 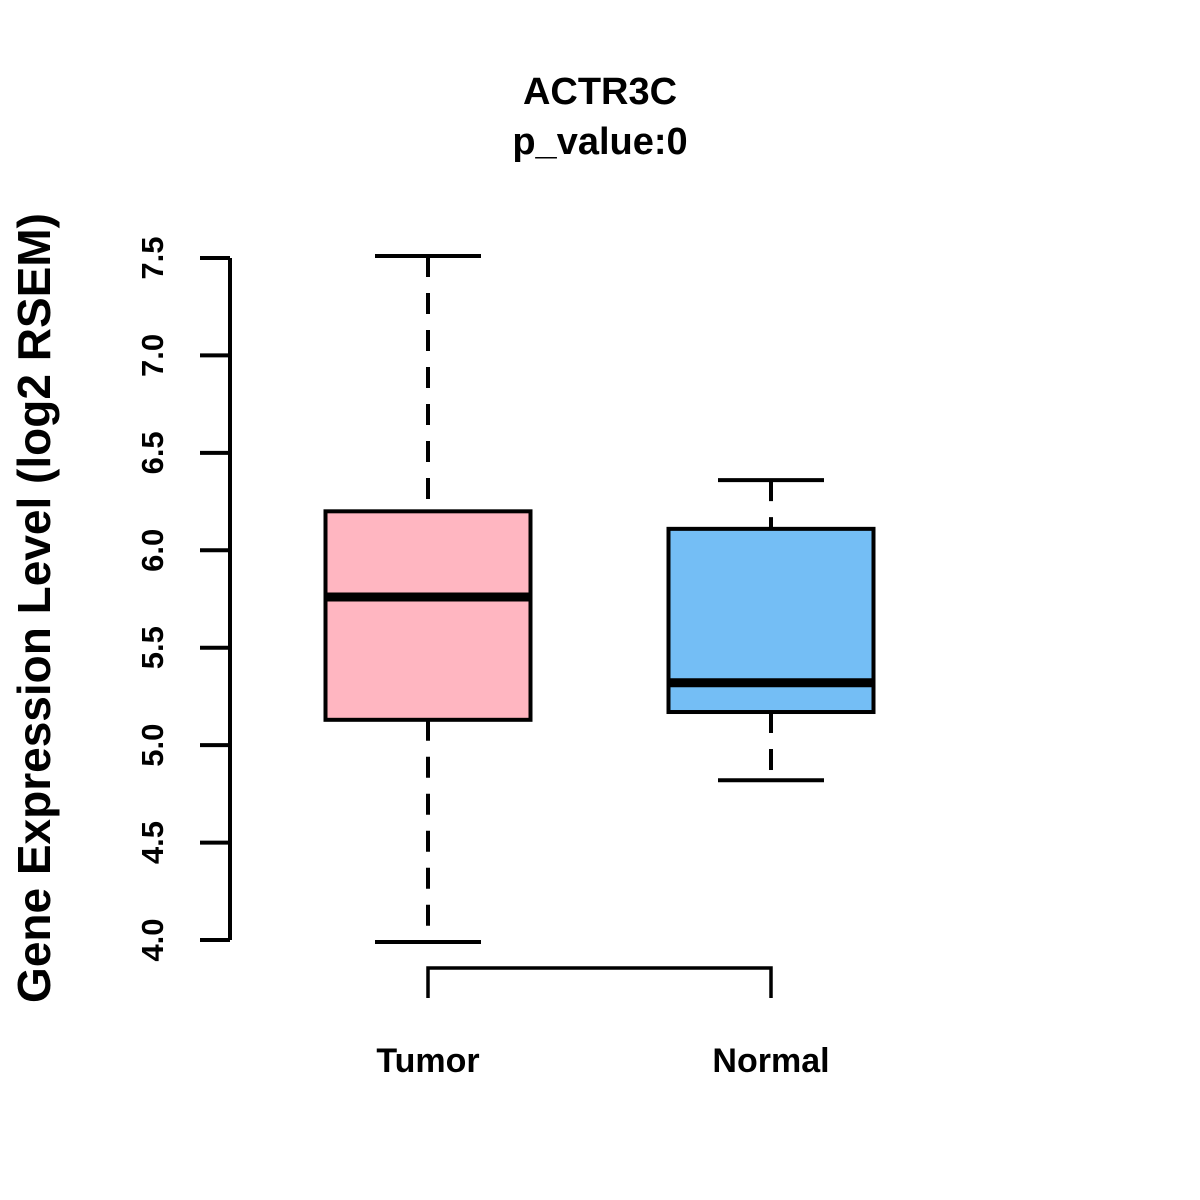 I want to click on y-axis-tick-label: 4.0, so click(x=152, y=939).